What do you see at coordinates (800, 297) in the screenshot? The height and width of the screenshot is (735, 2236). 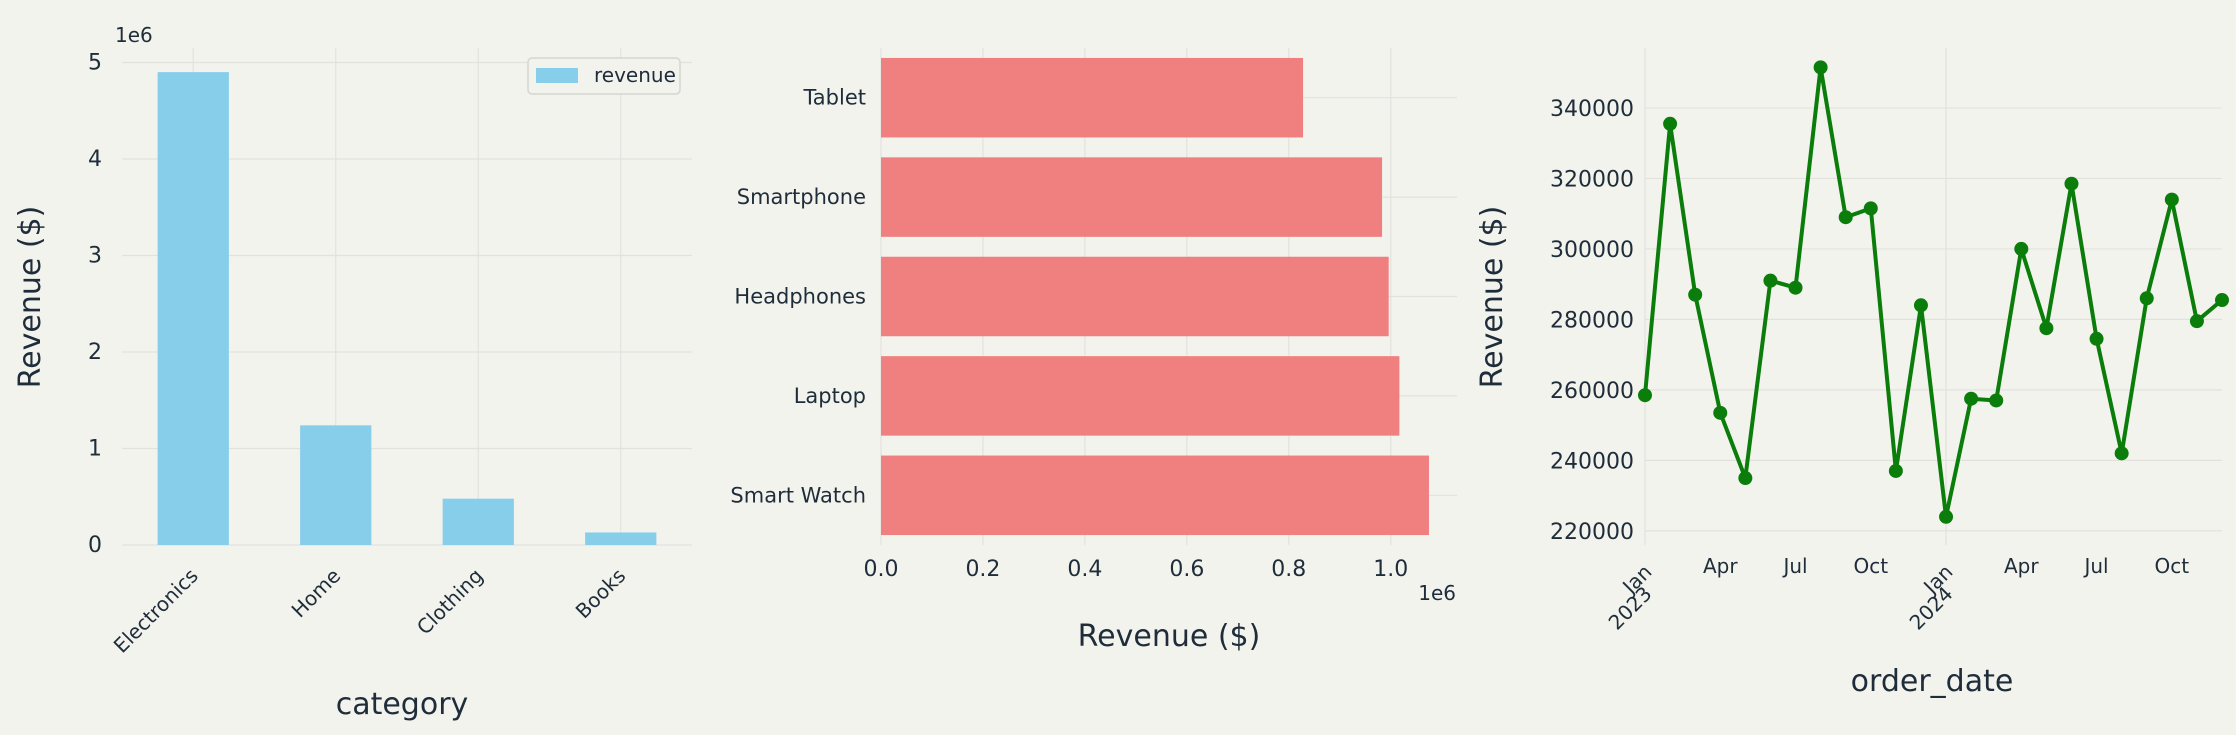 I see `chart2-y-tick-label: Headphones` at bounding box center [800, 297].